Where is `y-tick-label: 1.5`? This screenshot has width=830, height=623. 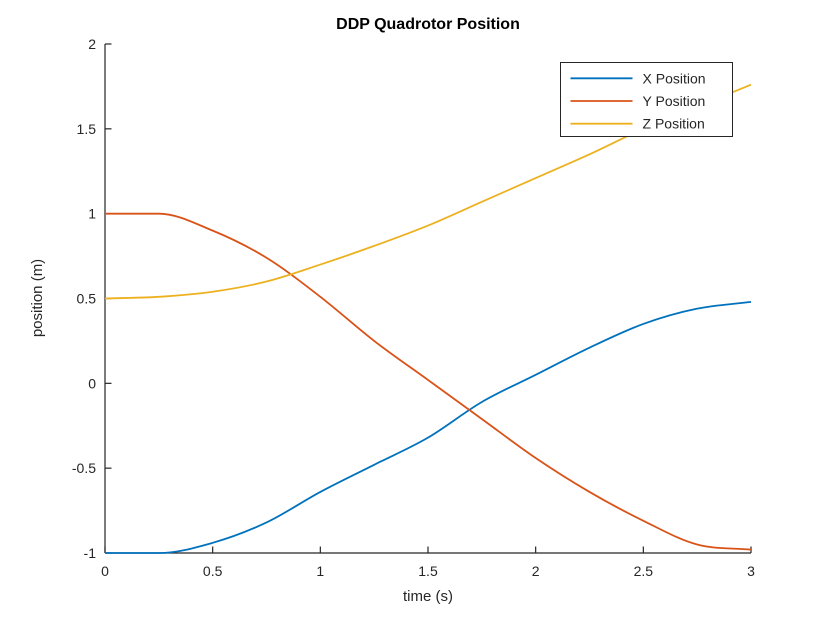
y-tick-label: 1.5 is located at coordinates (87, 129).